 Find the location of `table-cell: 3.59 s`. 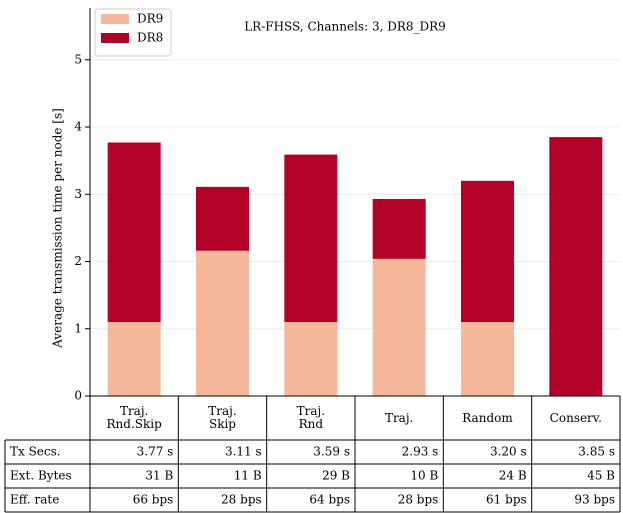

table-cell: 3.59 s is located at coordinates (331, 452).